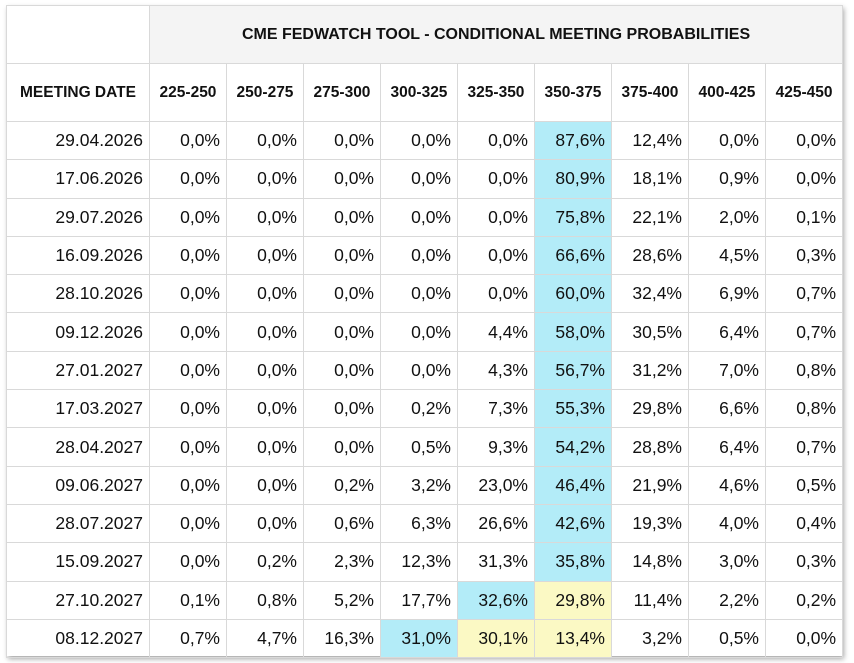 The image size is (854, 663). I want to click on probability-cell: 0,6%, so click(342, 523).